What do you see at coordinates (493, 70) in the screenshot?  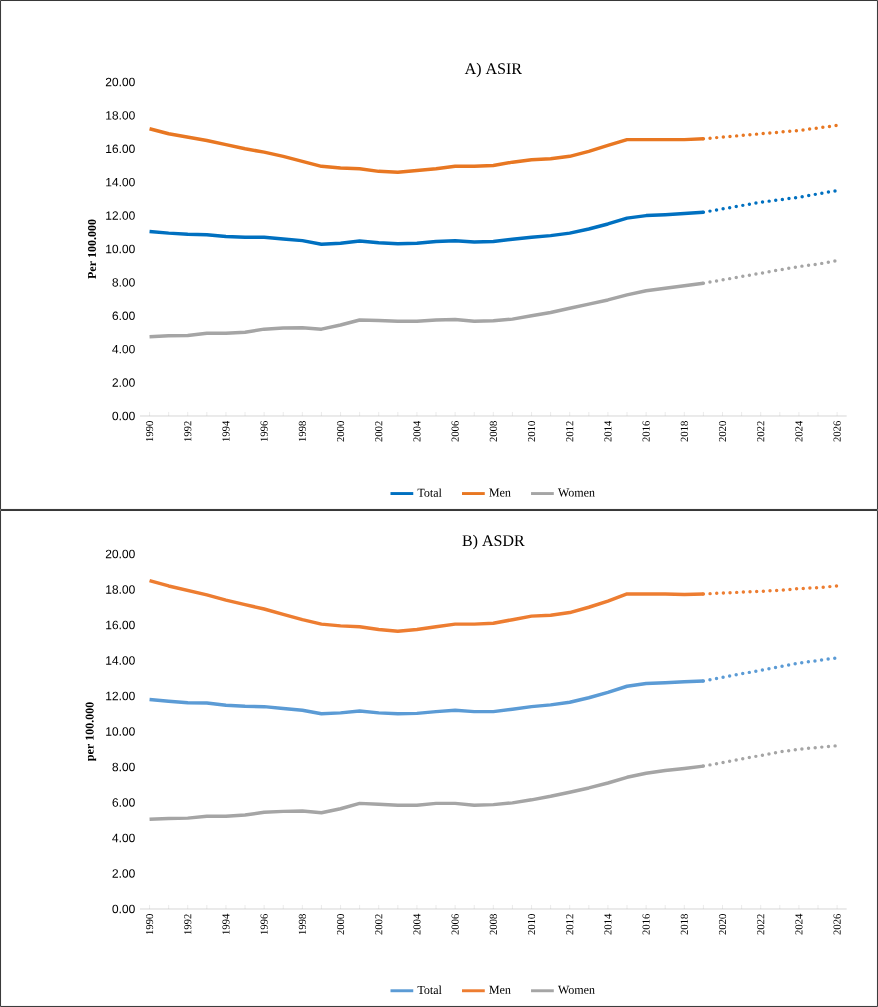 I see `chart-title: A) ASIR` at bounding box center [493, 70].